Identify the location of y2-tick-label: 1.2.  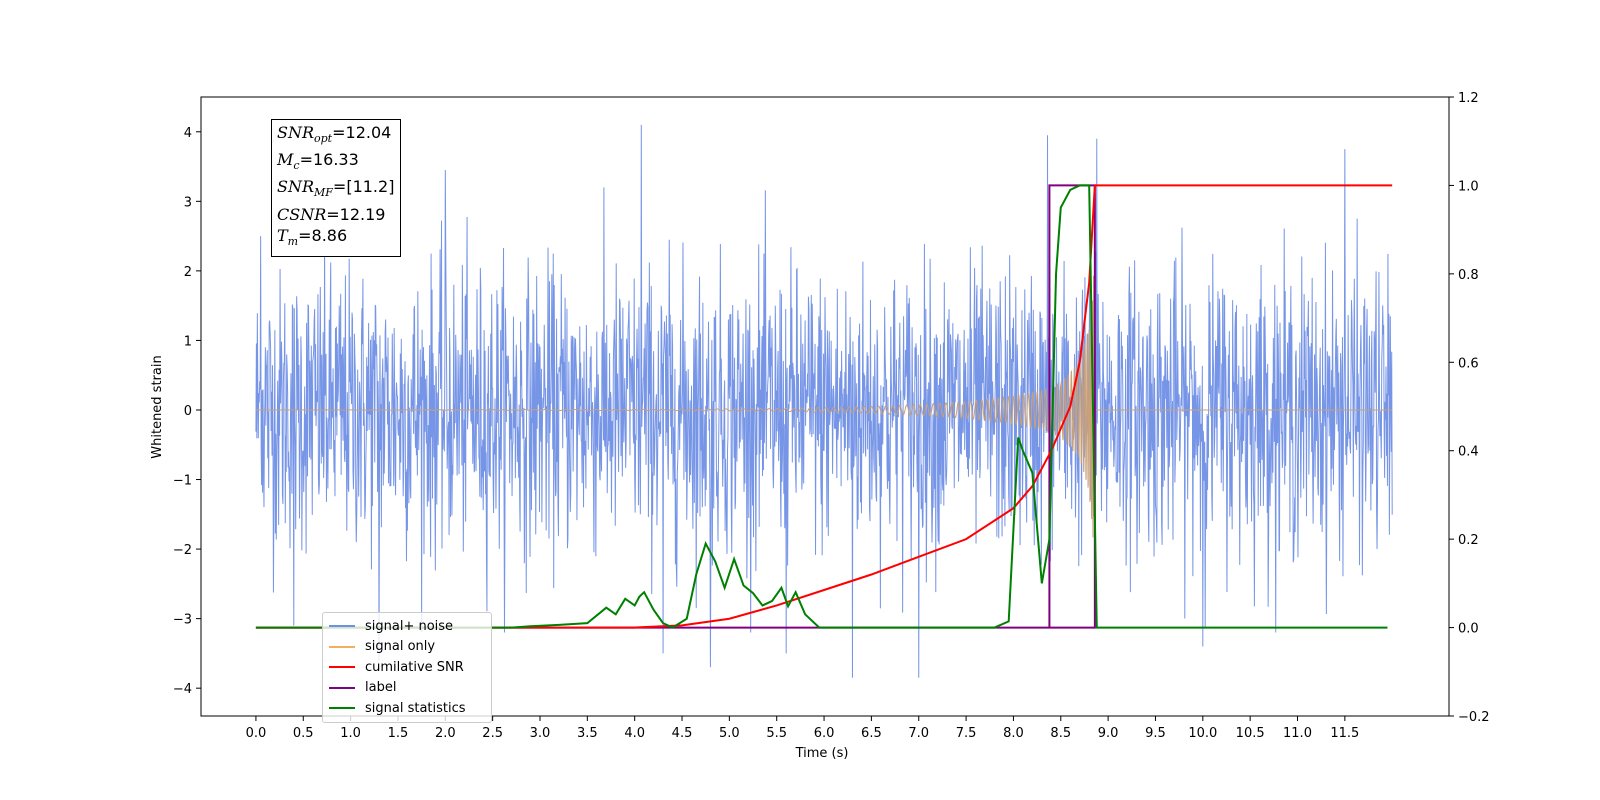
(1468, 98).